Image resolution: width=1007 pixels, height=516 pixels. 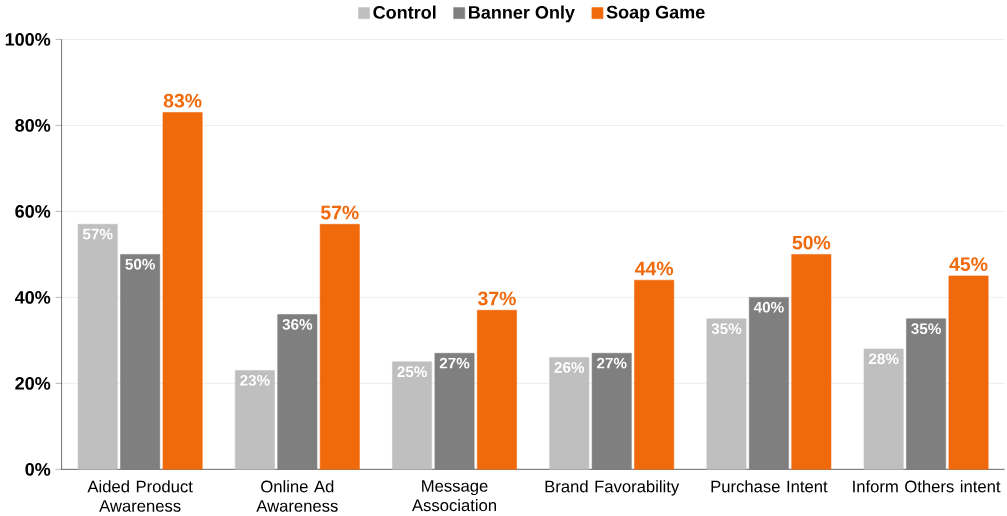 I want to click on x-tick-label: Aided Product Awareness, so click(x=140, y=495).